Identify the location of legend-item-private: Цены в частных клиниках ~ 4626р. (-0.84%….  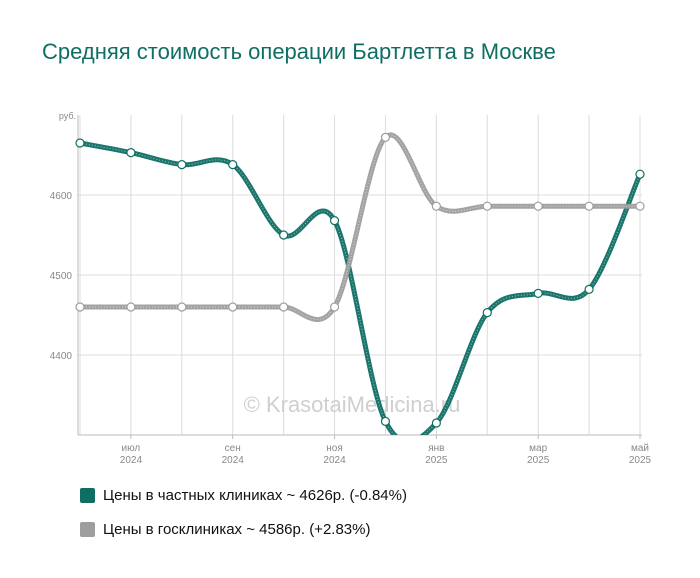
(243, 495).